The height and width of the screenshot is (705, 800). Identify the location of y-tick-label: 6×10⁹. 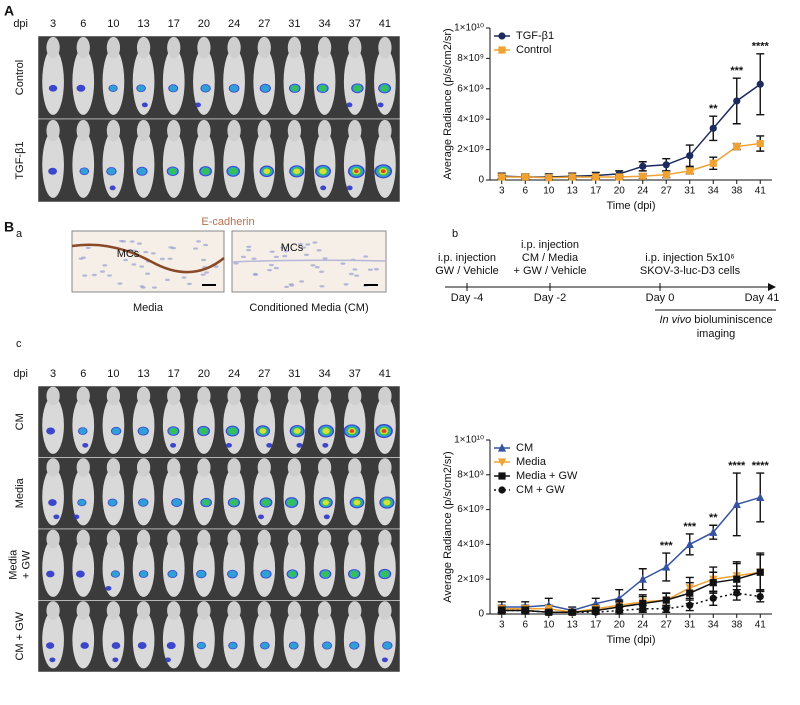
(470, 88).